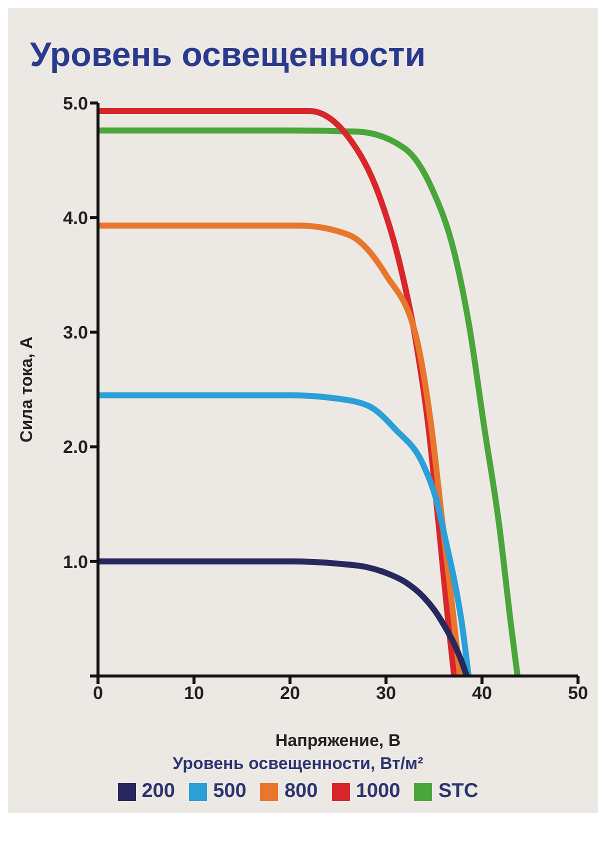  What do you see at coordinates (482, 692) in the screenshot?
I see `x-tick-label: 40` at bounding box center [482, 692].